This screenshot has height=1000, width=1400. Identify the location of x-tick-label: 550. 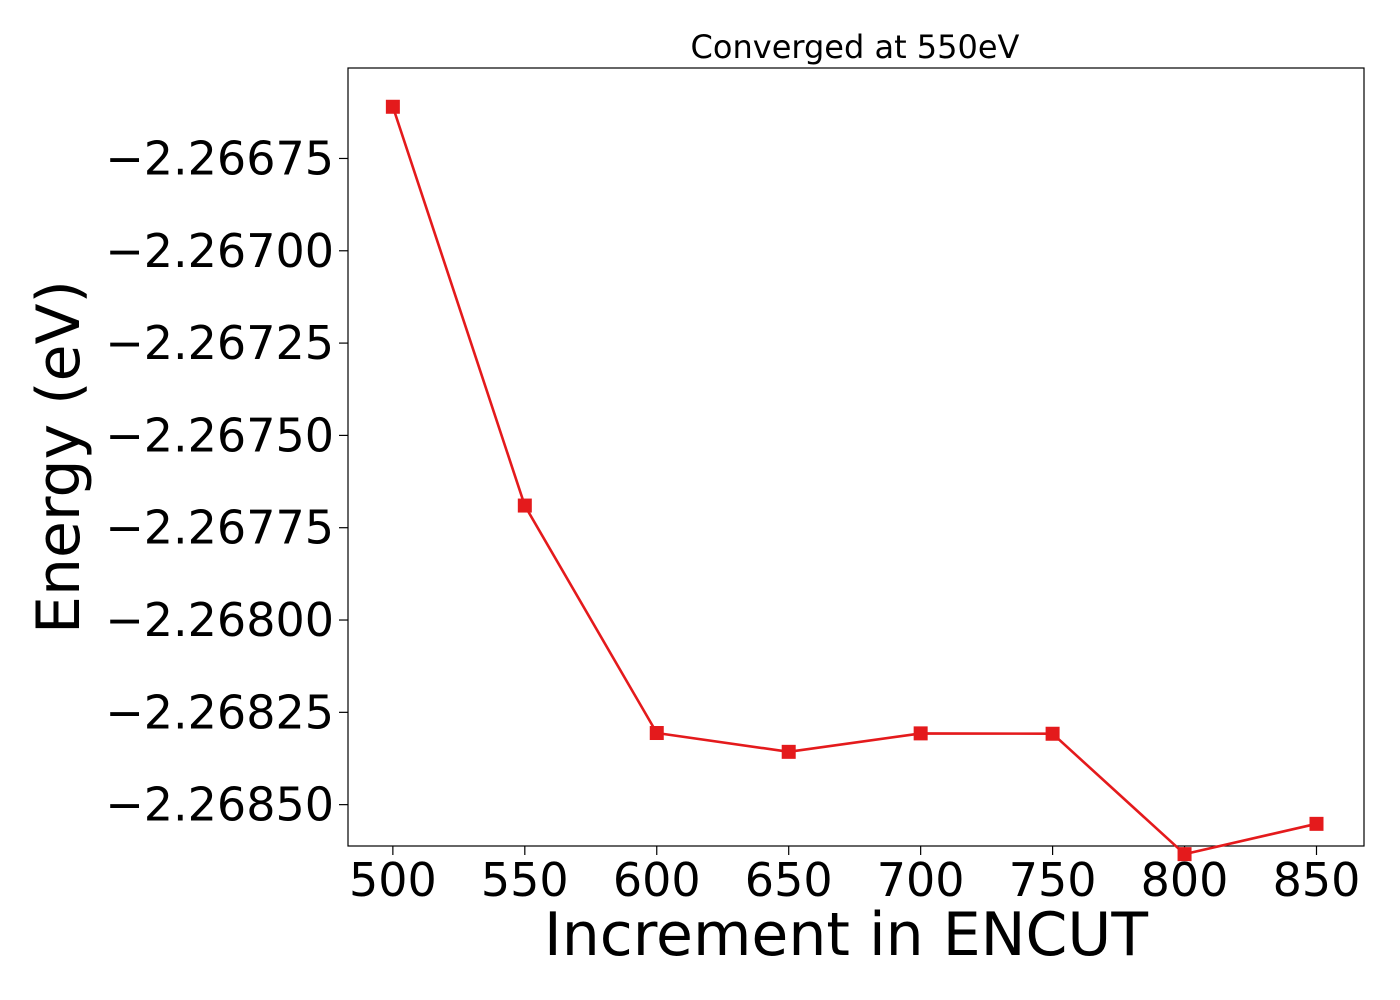
(525, 880).